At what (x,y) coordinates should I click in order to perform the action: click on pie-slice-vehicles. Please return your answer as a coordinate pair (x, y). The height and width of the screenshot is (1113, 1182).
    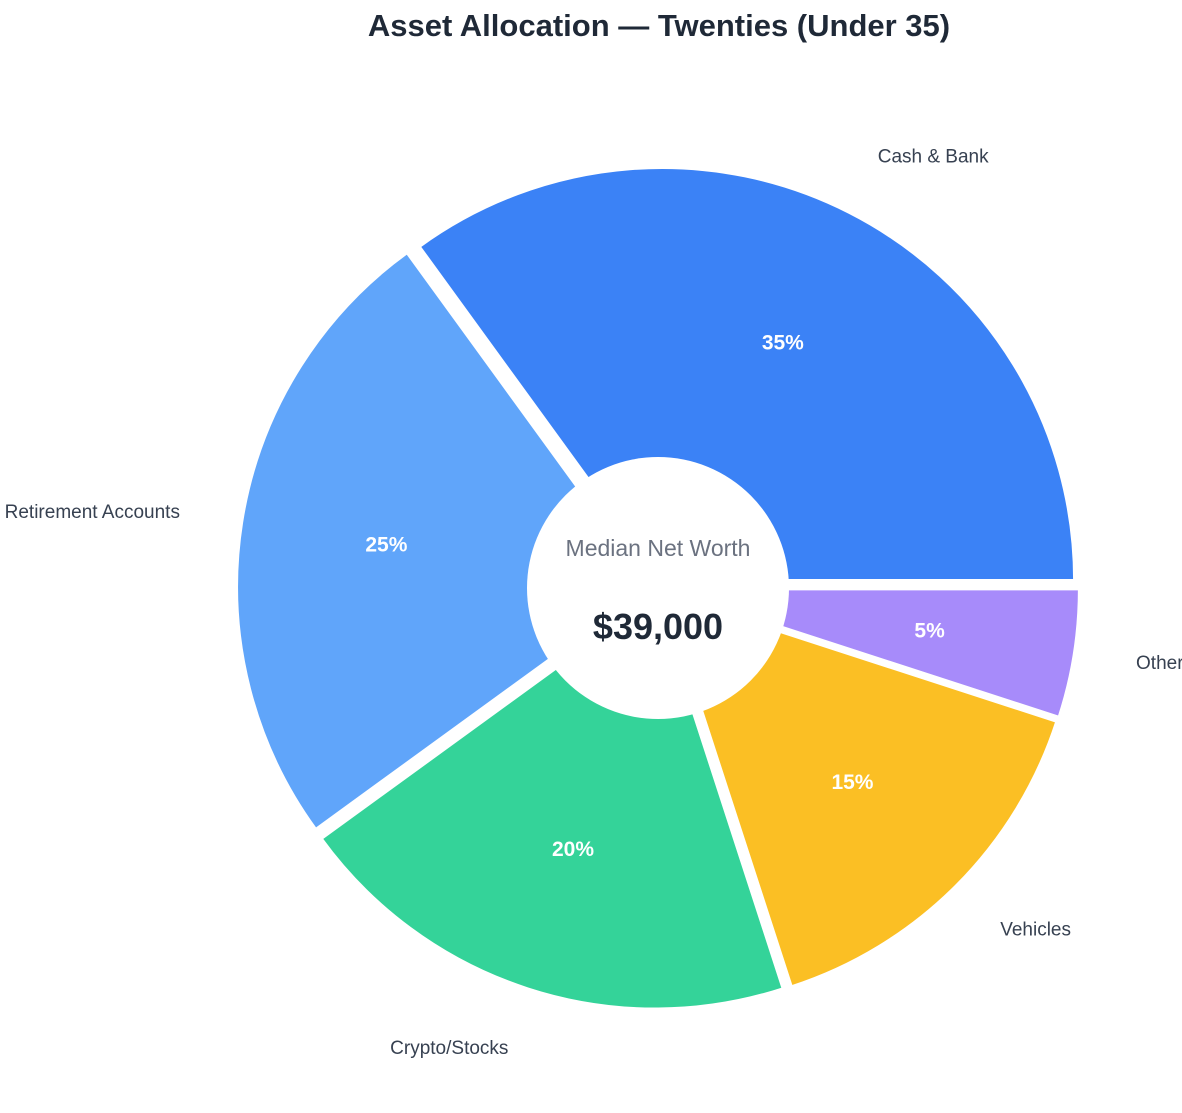
    Looking at the image, I should click on (860, 790).